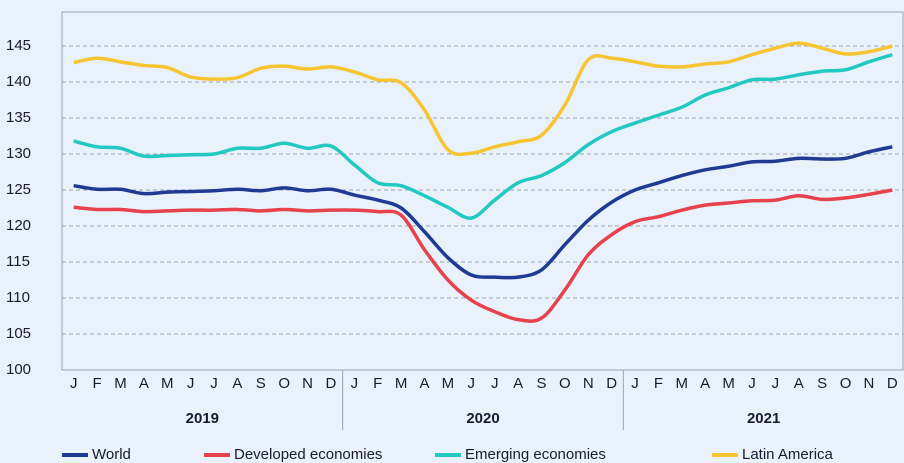 Image resolution: width=904 pixels, height=463 pixels. Describe the element at coordinates (202, 418) in the screenshot. I see `year-label: 2019` at that location.